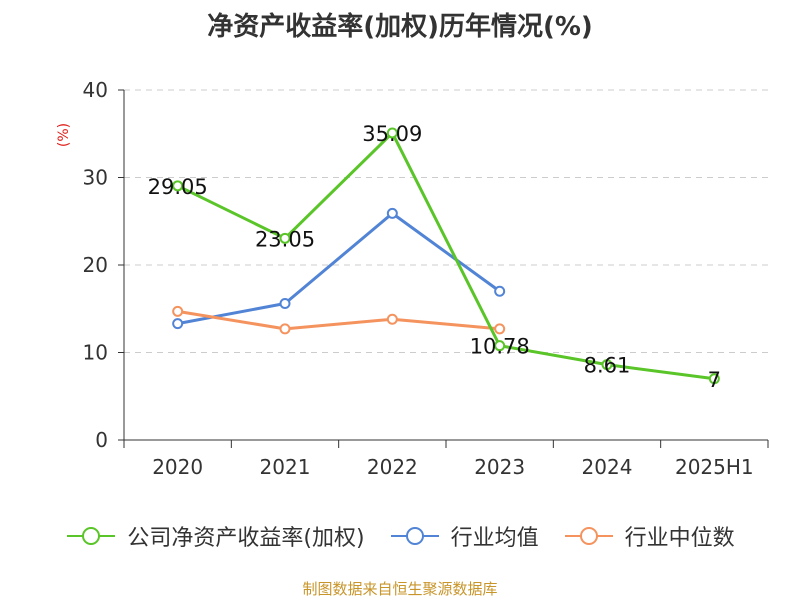  I want to click on y-tick-label: 10, so click(95, 353).